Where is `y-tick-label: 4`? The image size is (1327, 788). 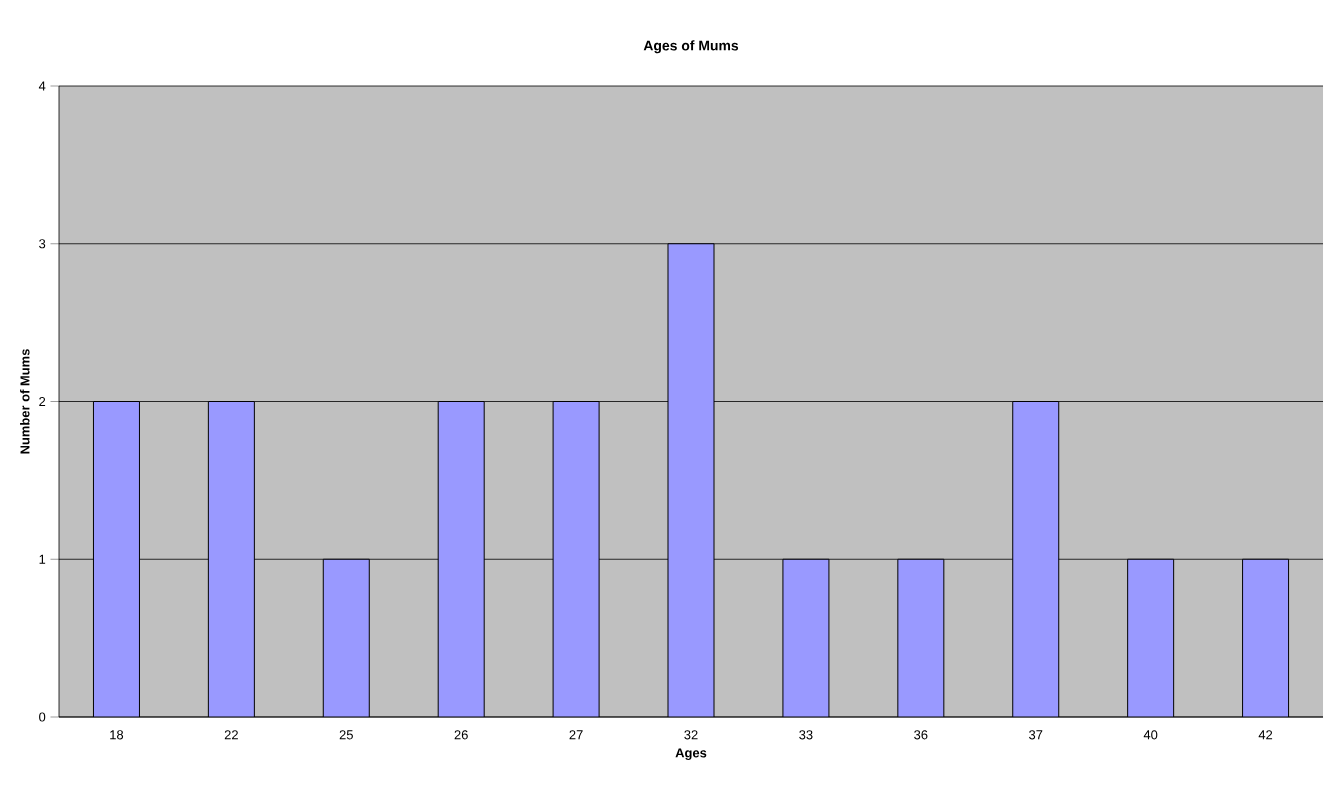
y-tick-label: 4 is located at coordinates (42, 86).